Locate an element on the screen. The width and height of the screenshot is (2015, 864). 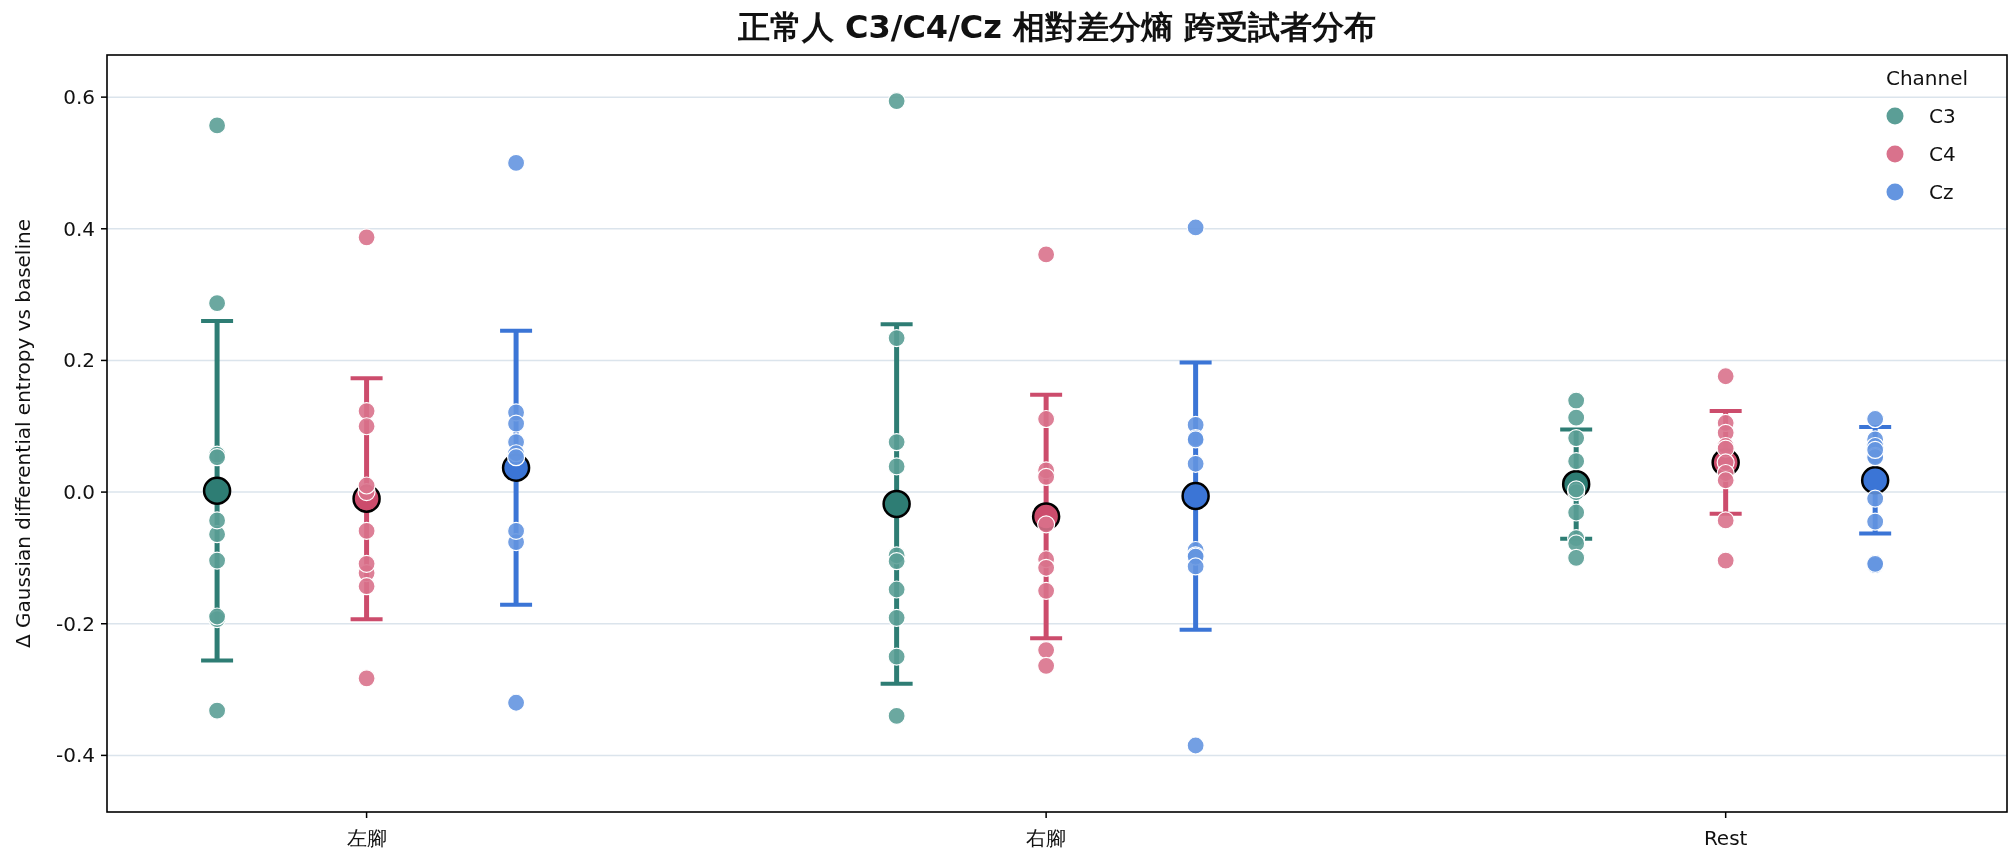
x-tick-label: 右腳 is located at coordinates (1046, 838).